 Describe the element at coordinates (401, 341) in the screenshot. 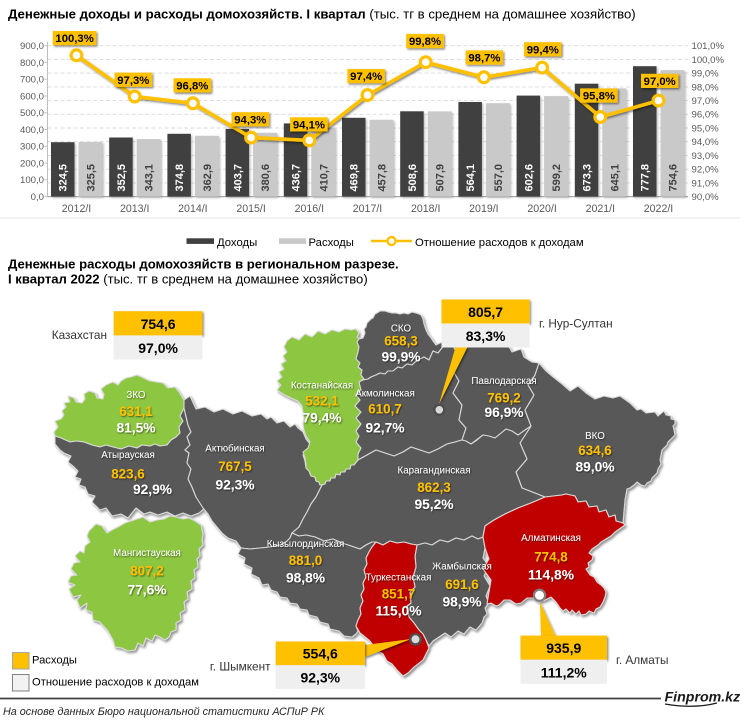

I see `svg-text: 658,3` at that location.